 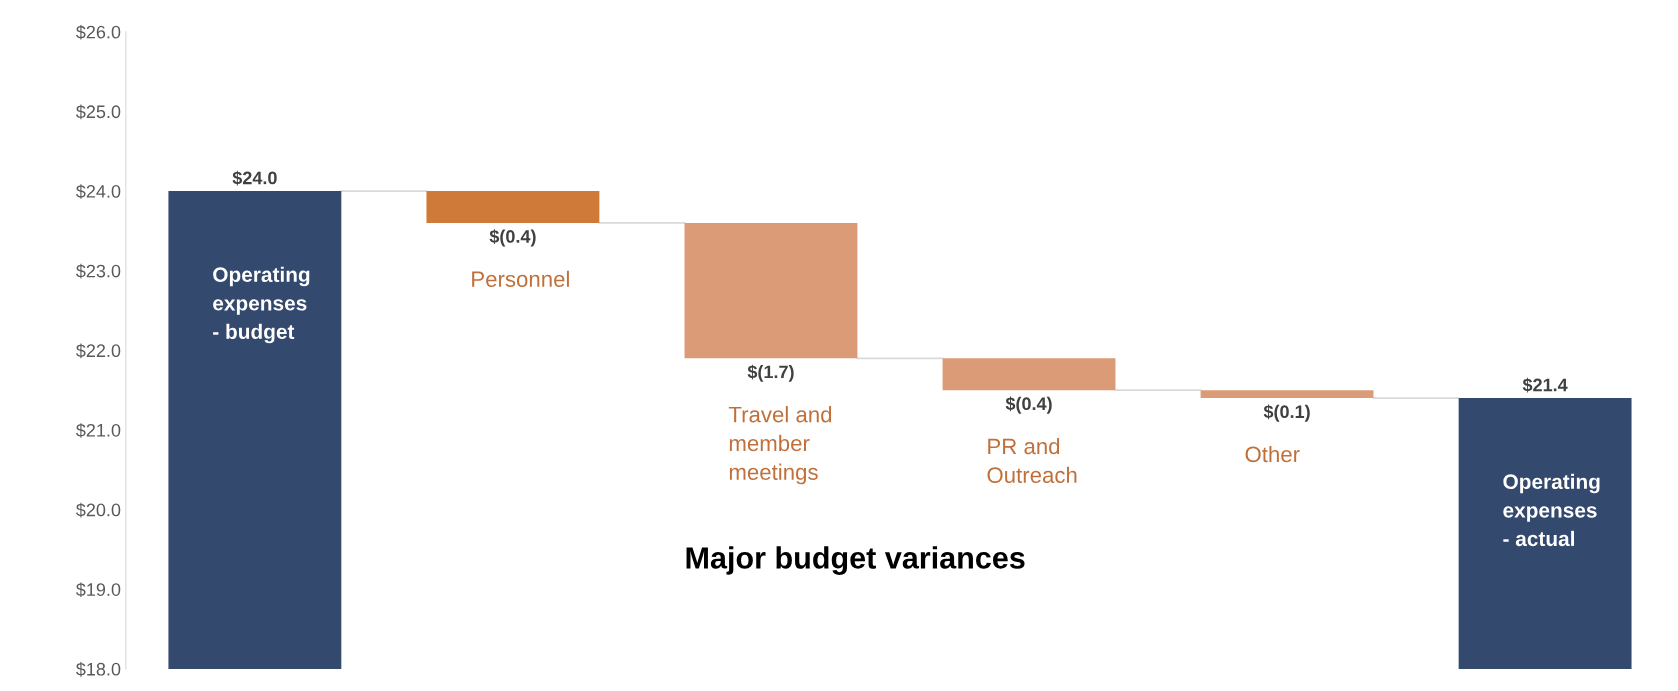 I want to click on y-tick-label: $20.0, so click(x=98, y=510).